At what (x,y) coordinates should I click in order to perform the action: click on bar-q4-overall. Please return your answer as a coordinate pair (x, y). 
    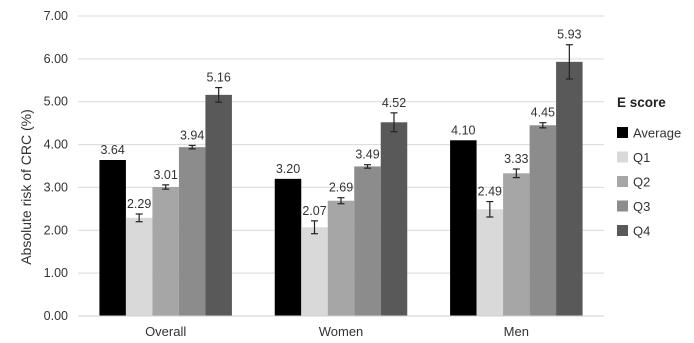
    Looking at the image, I should click on (218, 205).